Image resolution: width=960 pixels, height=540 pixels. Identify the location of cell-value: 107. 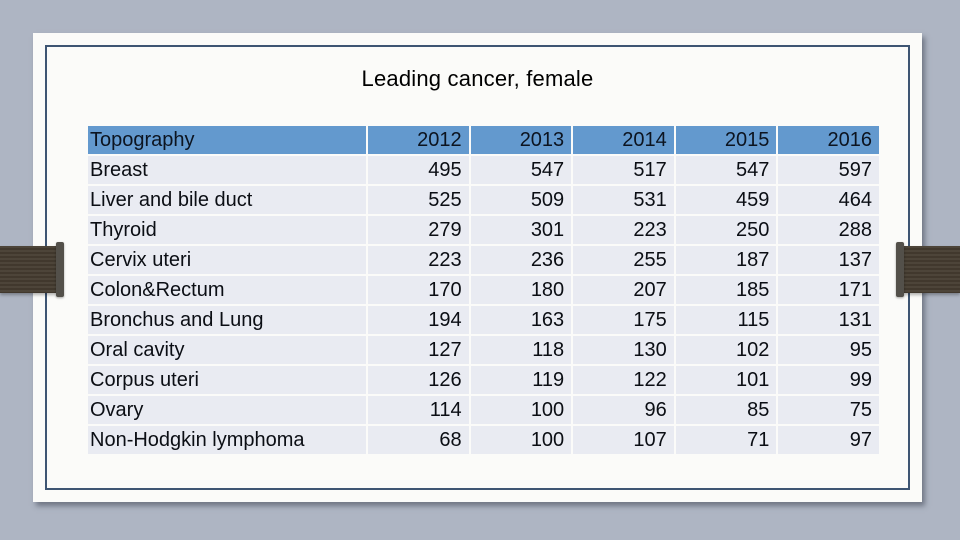
(624, 441).